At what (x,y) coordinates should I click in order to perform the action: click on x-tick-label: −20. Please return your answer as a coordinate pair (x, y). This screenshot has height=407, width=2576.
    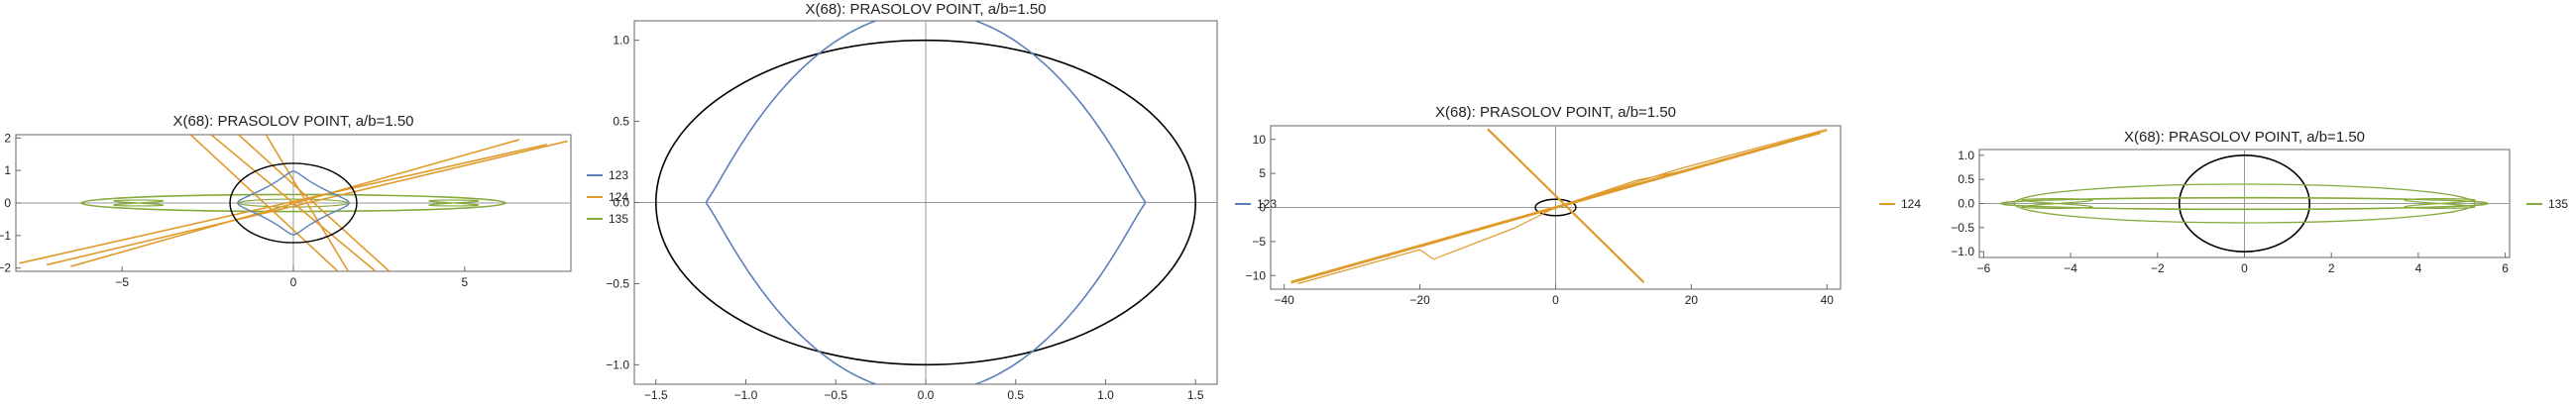
    Looking at the image, I should click on (1419, 300).